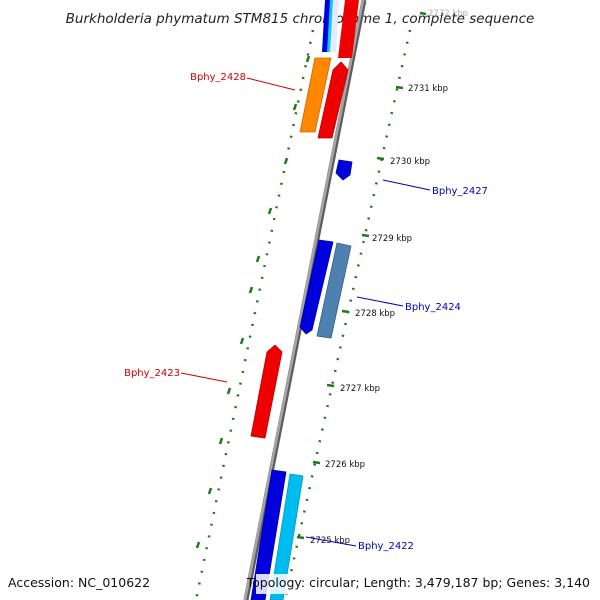  I want to click on gene-label-bphy-2428: Bphy_2428, so click(218, 77).